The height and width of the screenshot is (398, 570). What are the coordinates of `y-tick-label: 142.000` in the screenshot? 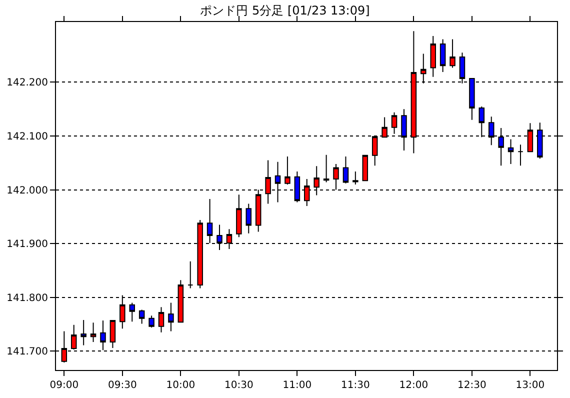 It's located at (27, 190).